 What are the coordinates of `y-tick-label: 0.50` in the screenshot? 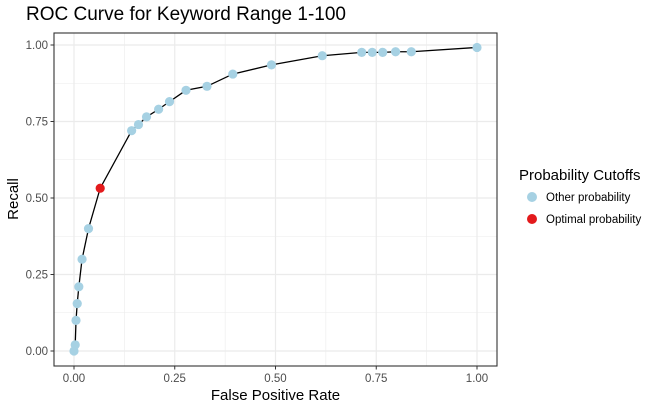 It's located at (37, 199).